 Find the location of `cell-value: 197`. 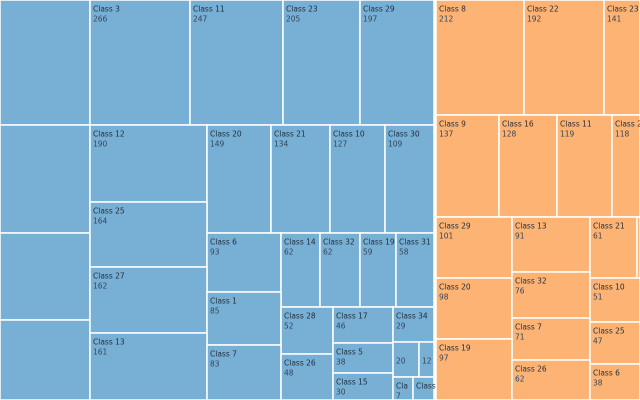

cell-value: 197 is located at coordinates (370, 19).